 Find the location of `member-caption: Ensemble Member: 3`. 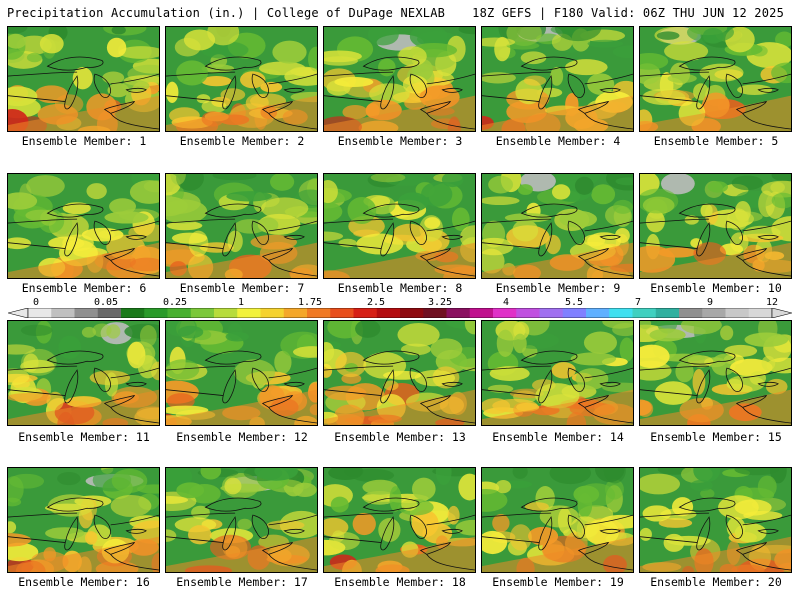

member-caption: Ensemble Member: 3 is located at coordinates (400, 141).